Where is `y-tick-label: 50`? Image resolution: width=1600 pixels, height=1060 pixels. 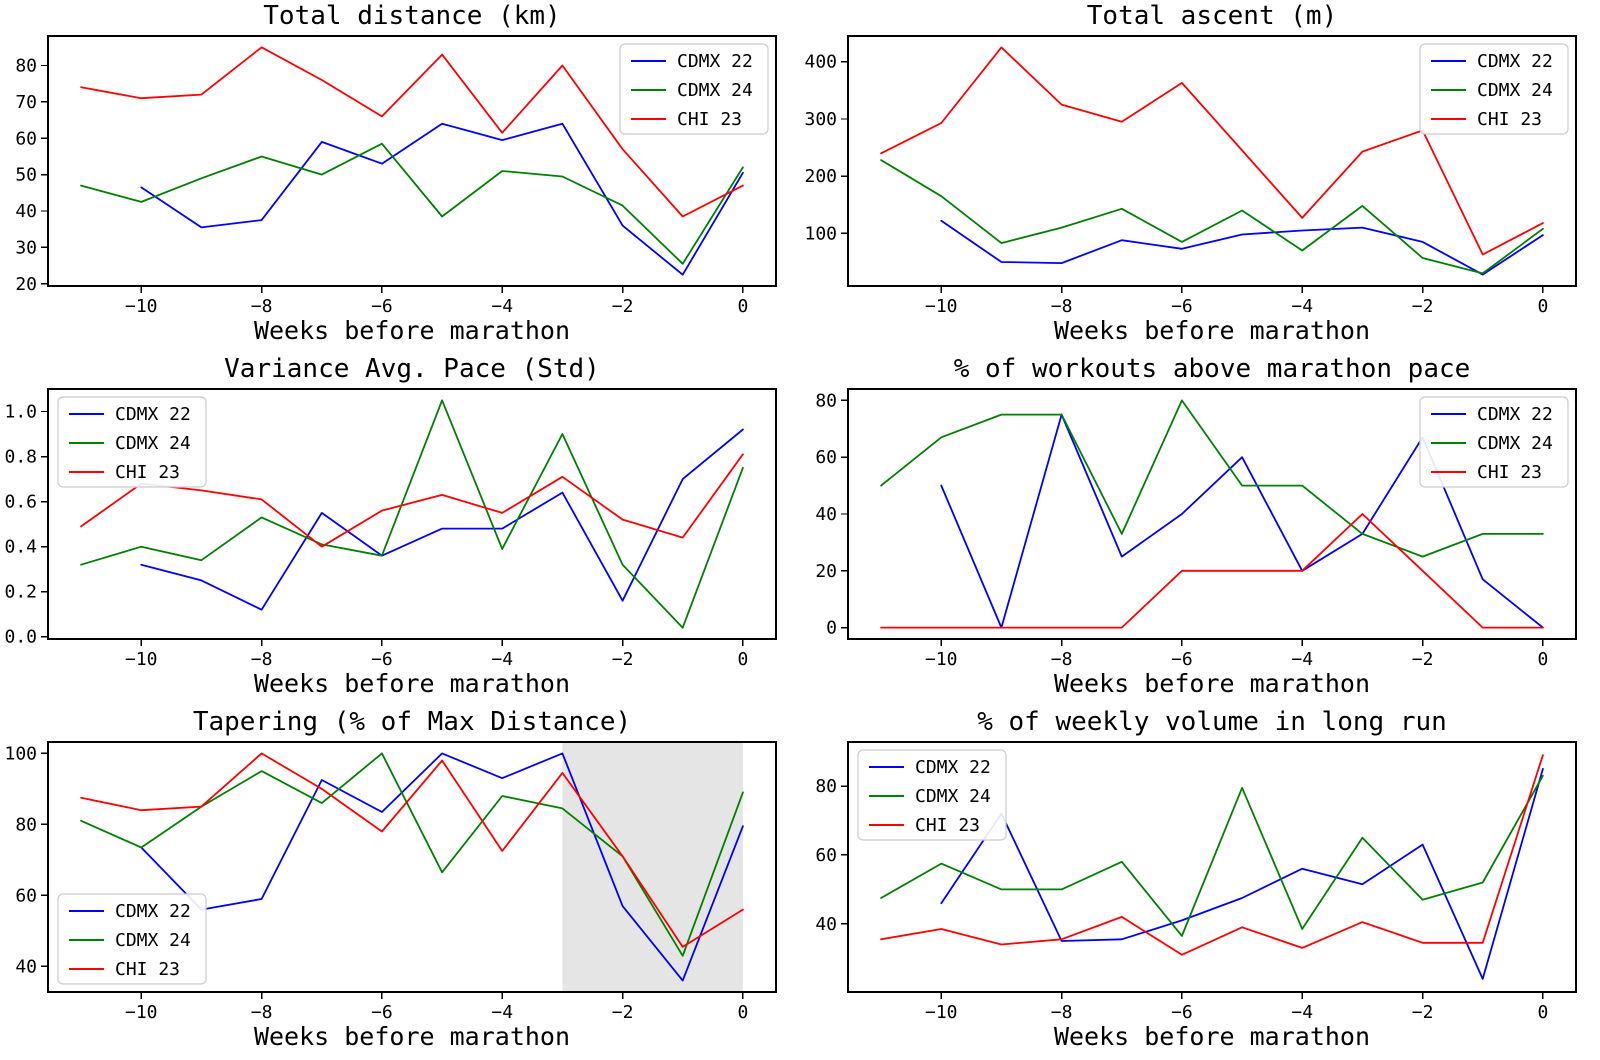
y-tick-label: 50 is located at coordinates (26, 175).